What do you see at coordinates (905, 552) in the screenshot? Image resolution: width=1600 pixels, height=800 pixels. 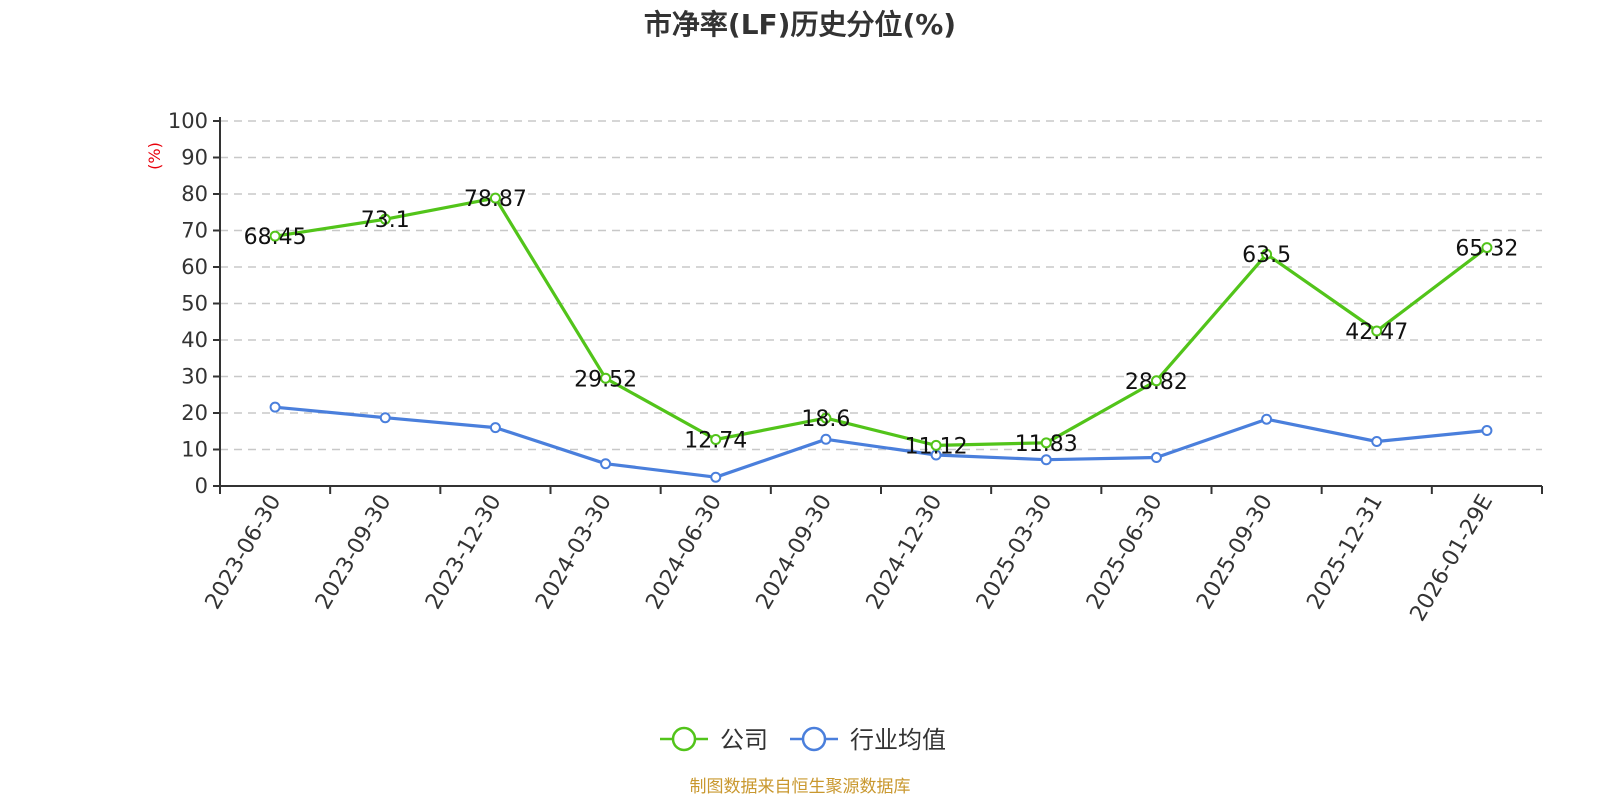 I see `x-tick-label: 2024-12-30` at bounding box center [905, 552].